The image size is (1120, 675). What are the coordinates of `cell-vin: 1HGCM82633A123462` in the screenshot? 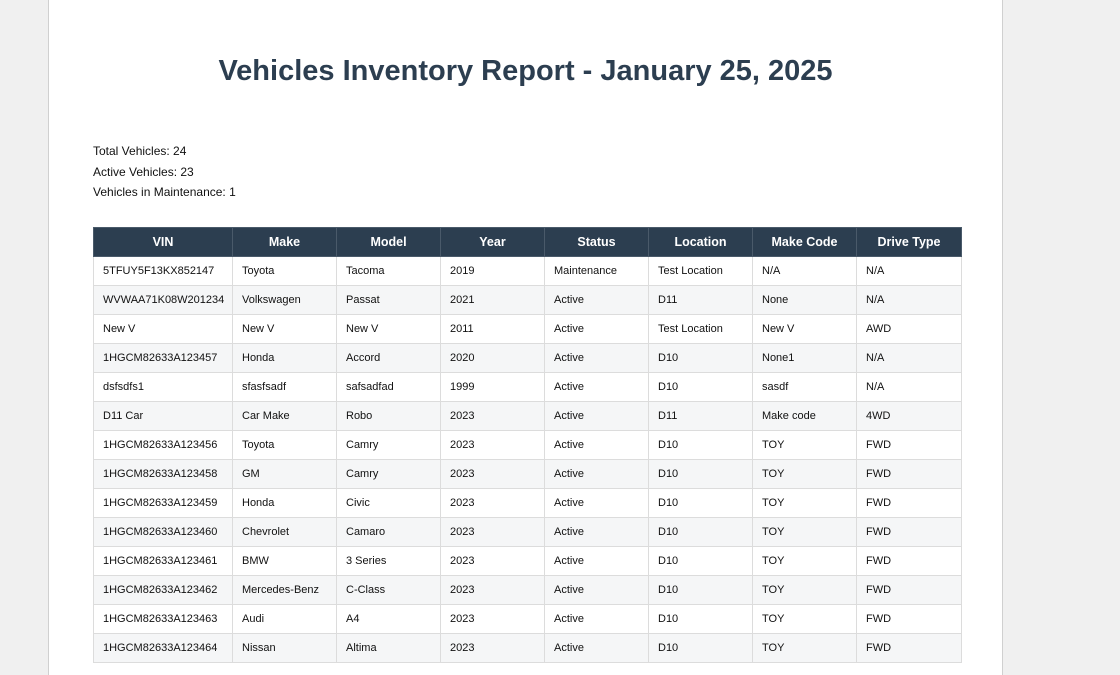 It's located at (163, 590).